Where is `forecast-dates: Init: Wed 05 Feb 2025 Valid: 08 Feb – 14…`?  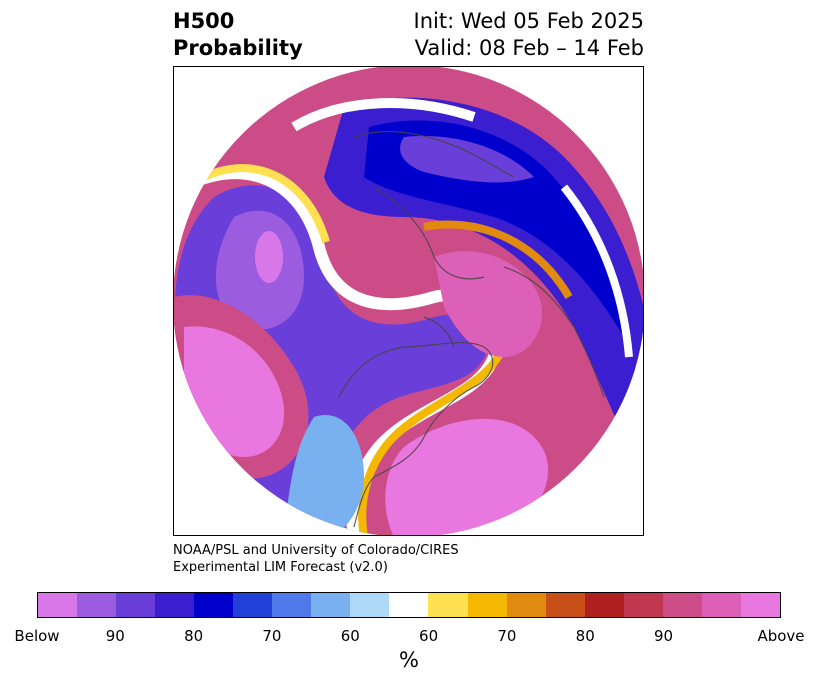 forecast-dates: Init: Wed 05 Feb 2025 Valid: 08 Feb – 14… is located at coordinates (529, 35).